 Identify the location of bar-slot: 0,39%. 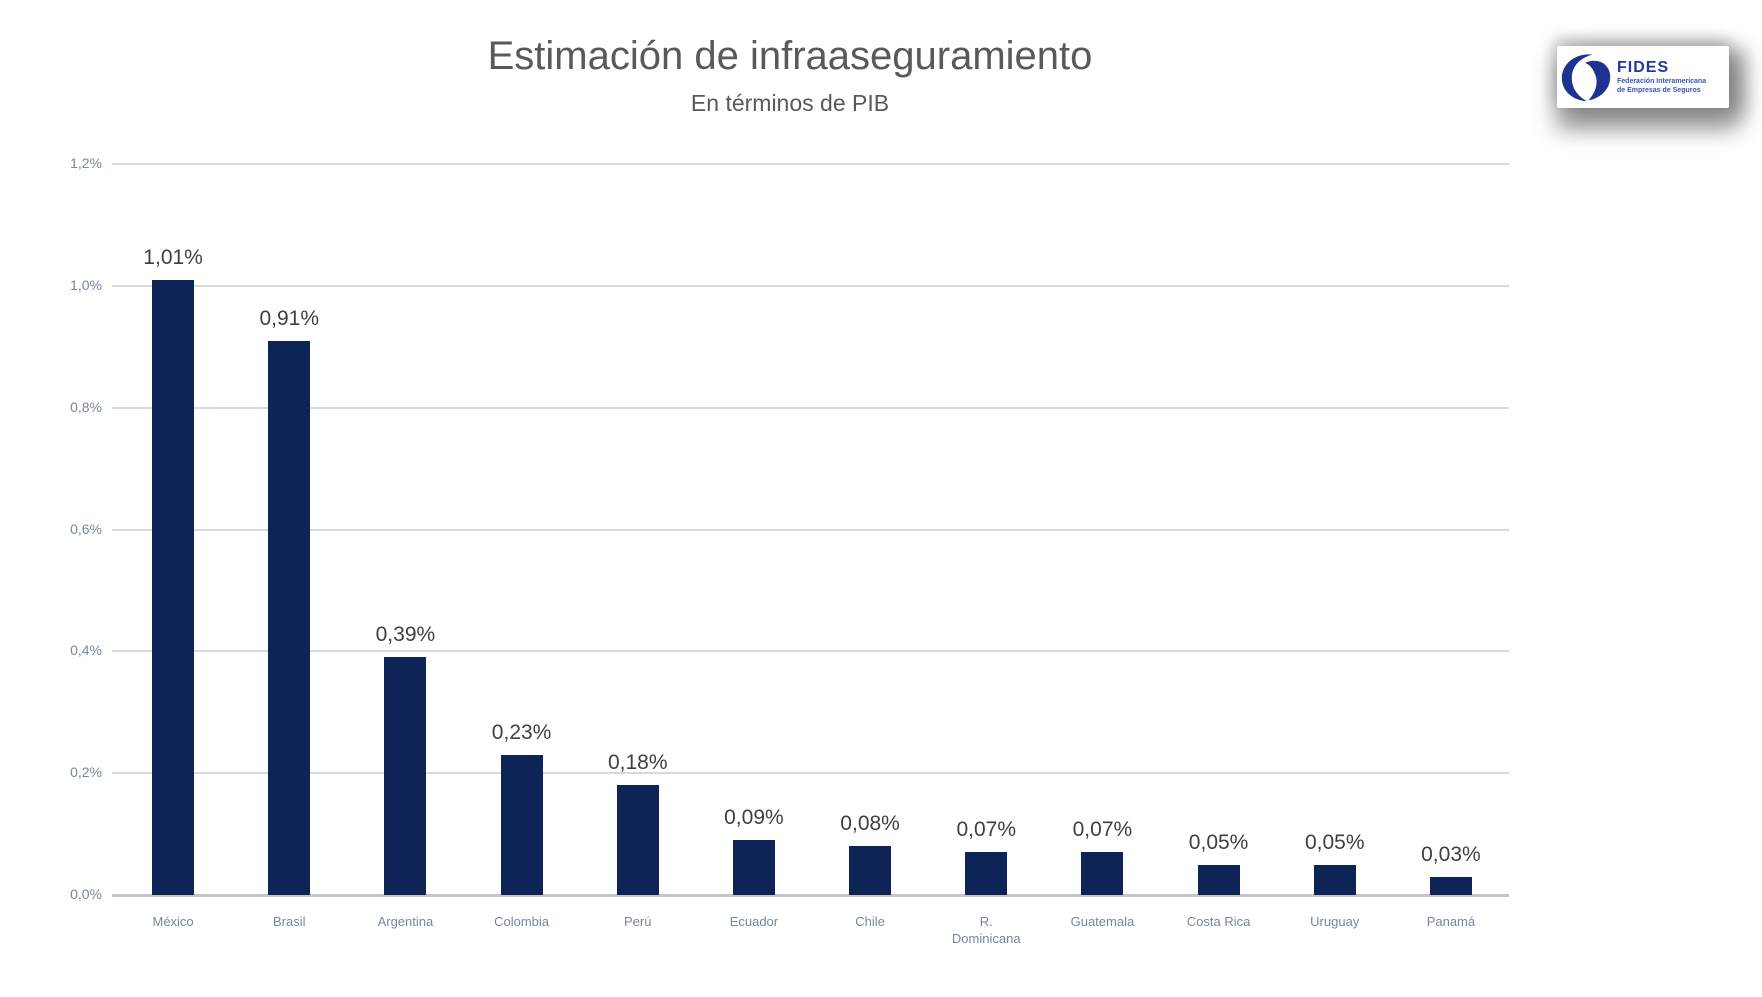
(405, 529).